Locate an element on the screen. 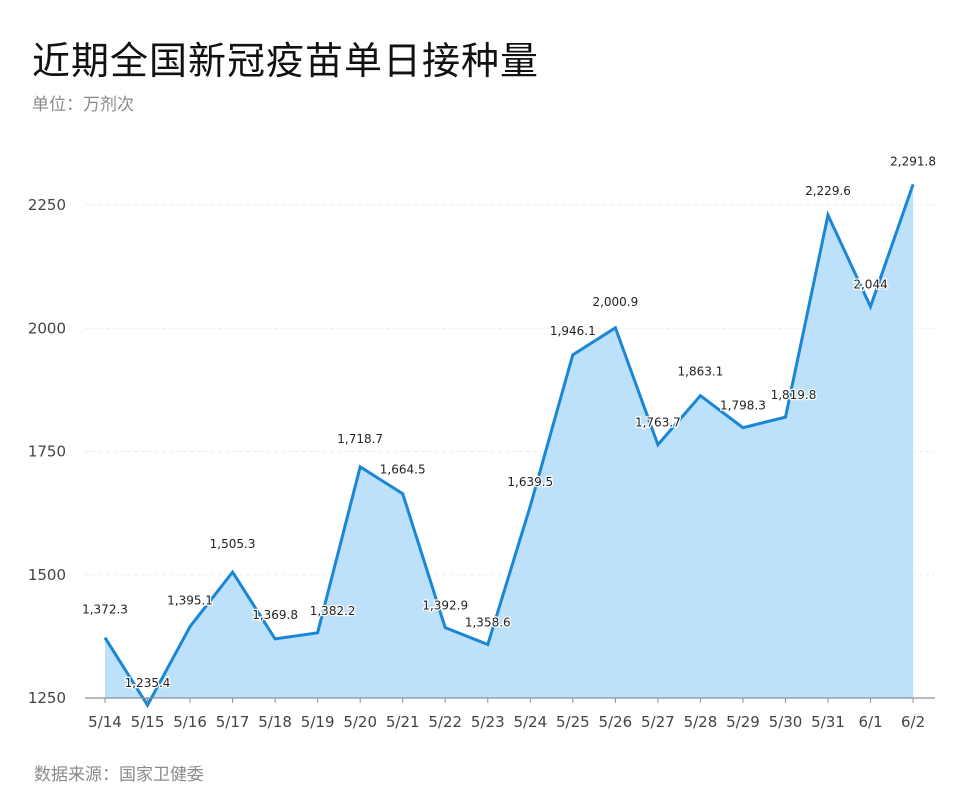 Image resolution: width=977 pixels, height=804 pixels. x-tick-label: 5/18 is located at coordinates (275, 722).